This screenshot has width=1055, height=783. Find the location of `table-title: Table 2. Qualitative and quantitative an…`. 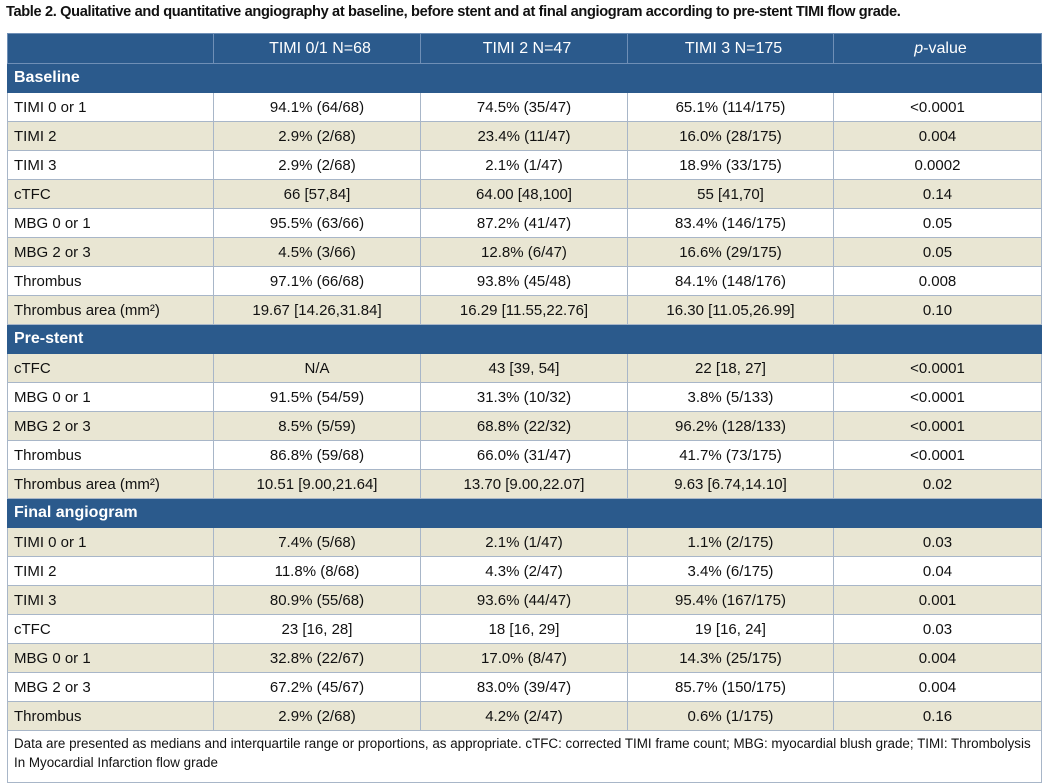

table-title: Table 2. Qualitative and quantitative an… is located at coordinates (453, 12).